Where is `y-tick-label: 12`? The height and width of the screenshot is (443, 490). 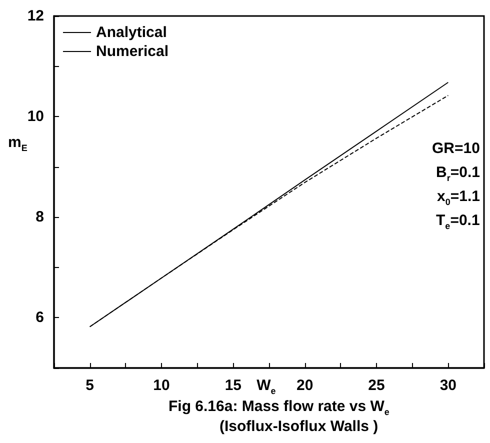 y-tick-label: 12 is located at coordinates (35, 16).